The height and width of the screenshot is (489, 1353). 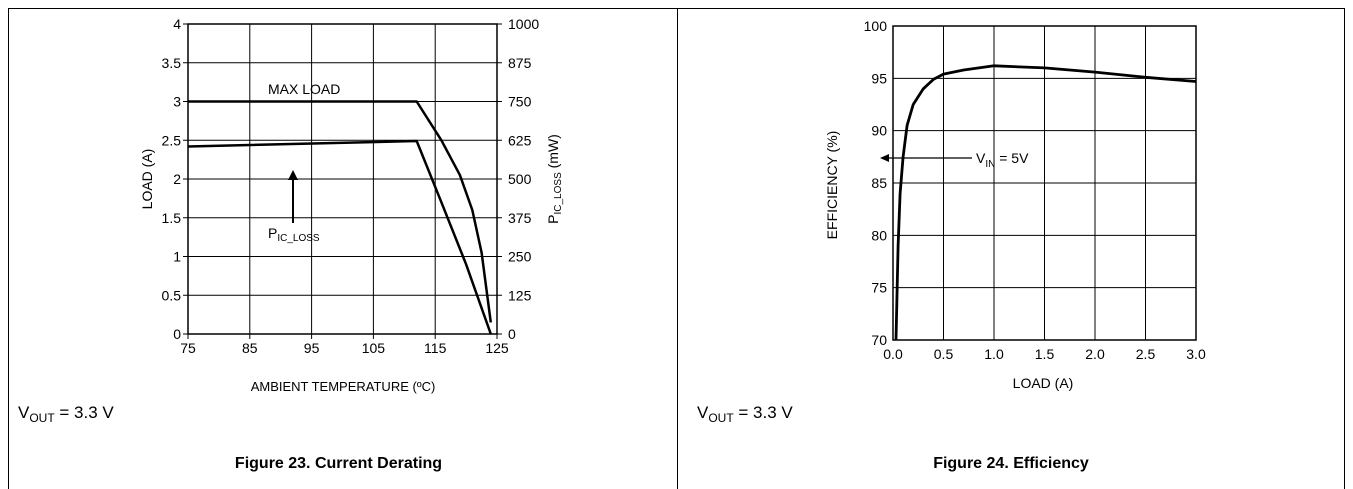 What do you see at coordinates (177, 24) in the screenshot?
I see `y-tick-label: 4` at bounding box center [177, 24].